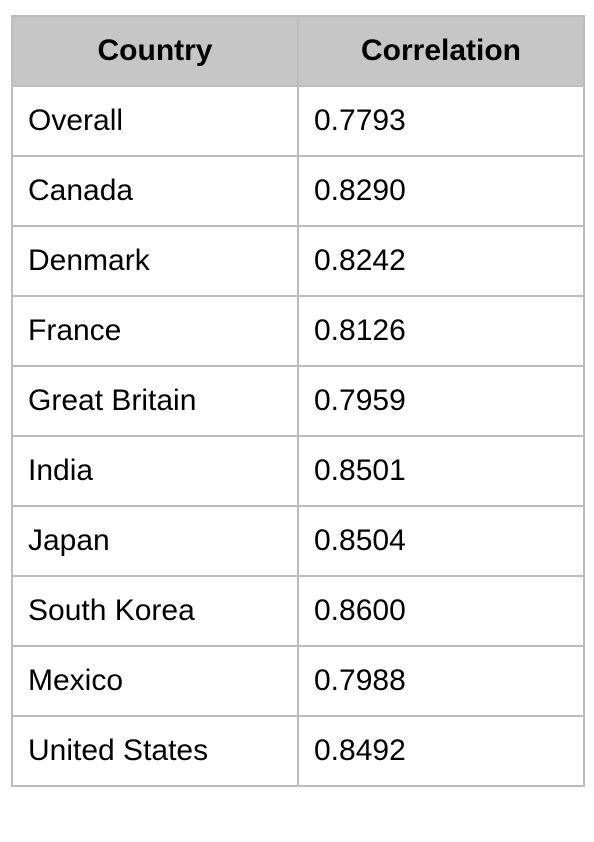 This screenshot has height=842, width=594. I want to click on correlation-cell: 0.7988, so click(441, 681).